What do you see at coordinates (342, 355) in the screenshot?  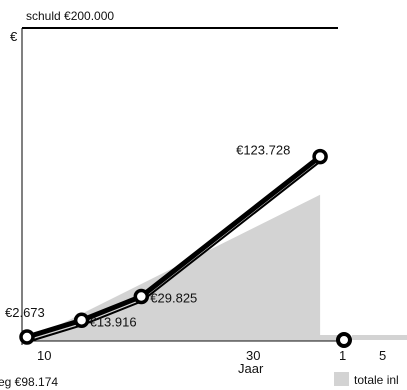 I see `x-tick-1: 1` at bounding box center [342, 355].